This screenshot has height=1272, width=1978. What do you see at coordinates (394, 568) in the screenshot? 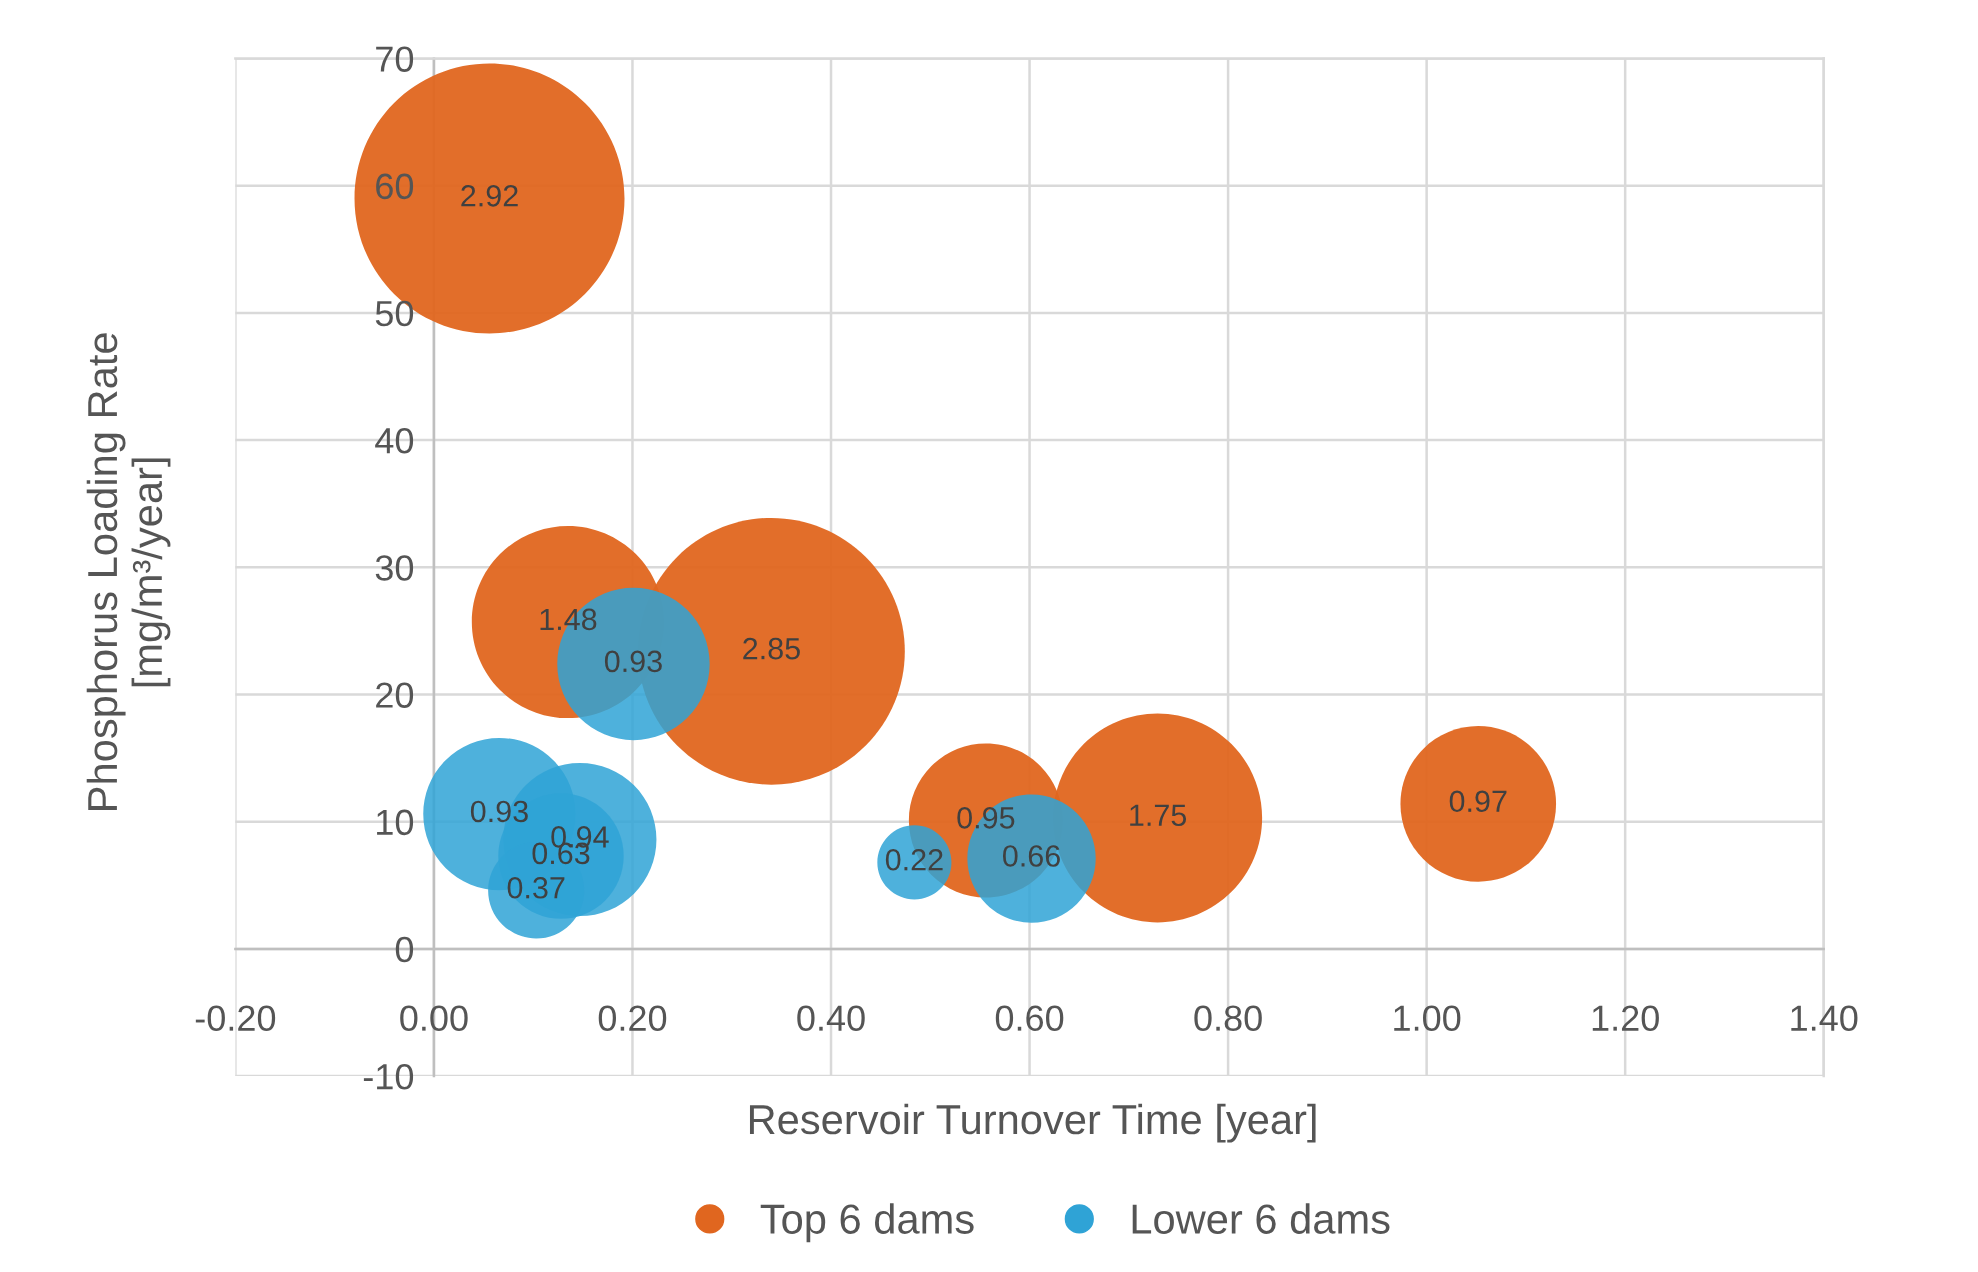
I see `y-tick-label: 30` at bounding box center [394, 568].